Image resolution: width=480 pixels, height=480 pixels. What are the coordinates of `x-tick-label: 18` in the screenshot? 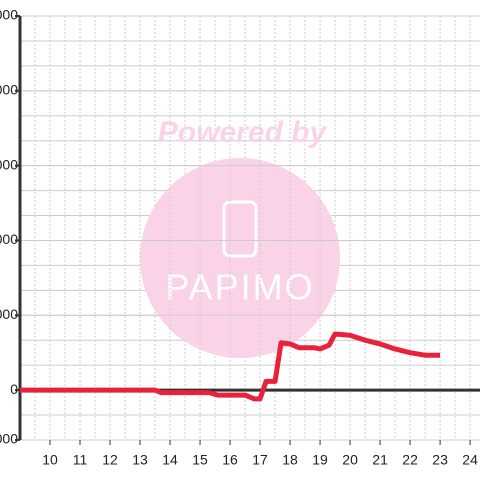 It's located at (290, 460).